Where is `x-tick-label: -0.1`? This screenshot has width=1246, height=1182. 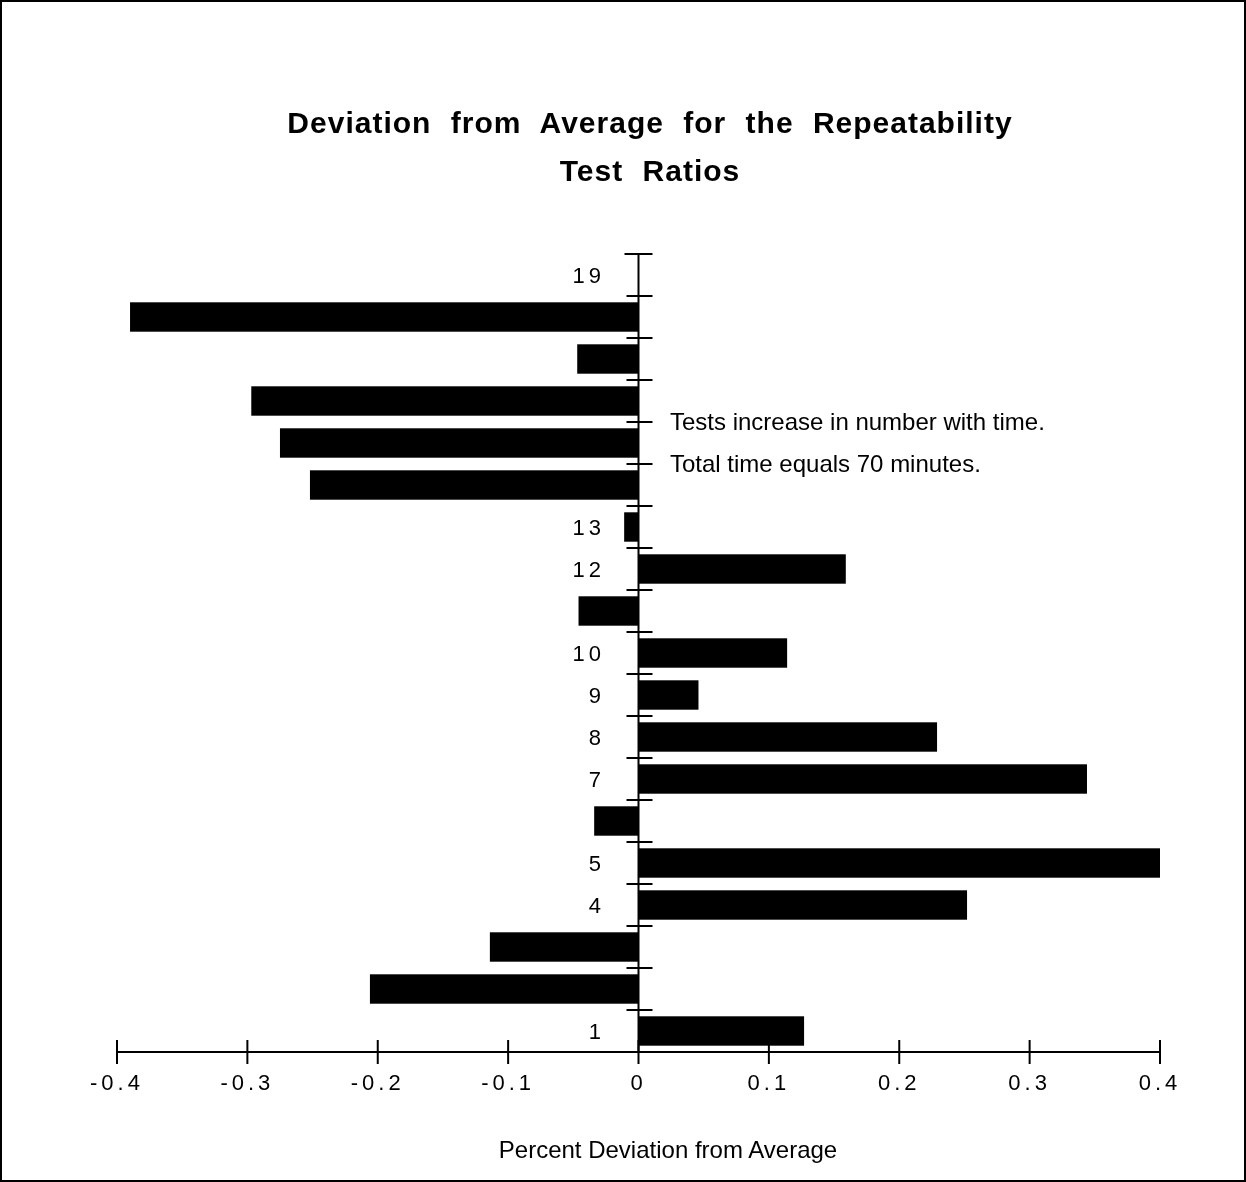
x-tick-label: -0.1 is located at coordinates (508, 1082).